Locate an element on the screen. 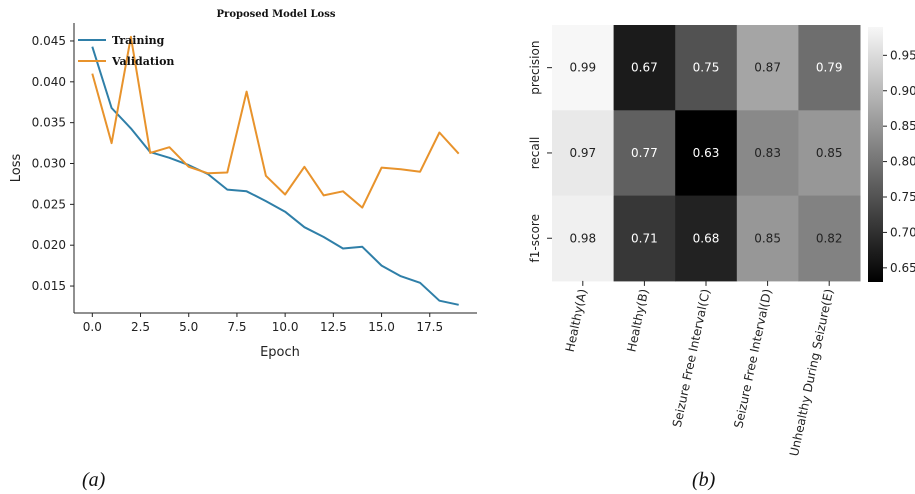 The image size is (915, 494). heatmap-row-label: precision is located at coordinates (535, 68).